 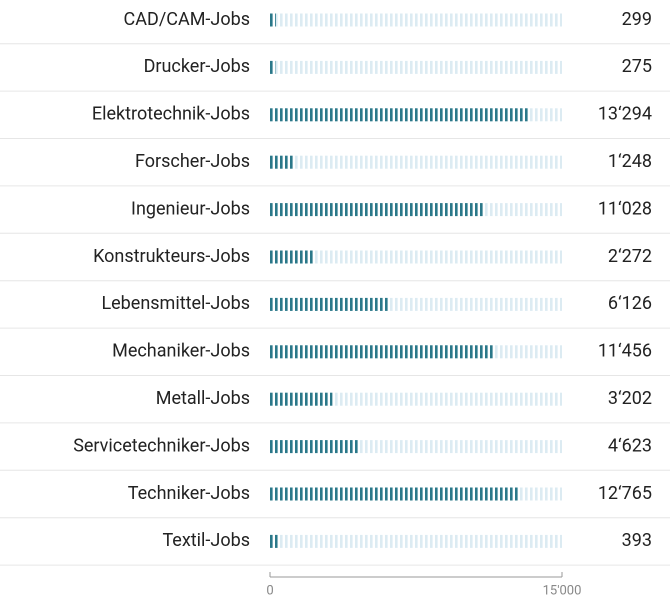 I want to click on x-tick-label: 0, so click(x=269, y=590).